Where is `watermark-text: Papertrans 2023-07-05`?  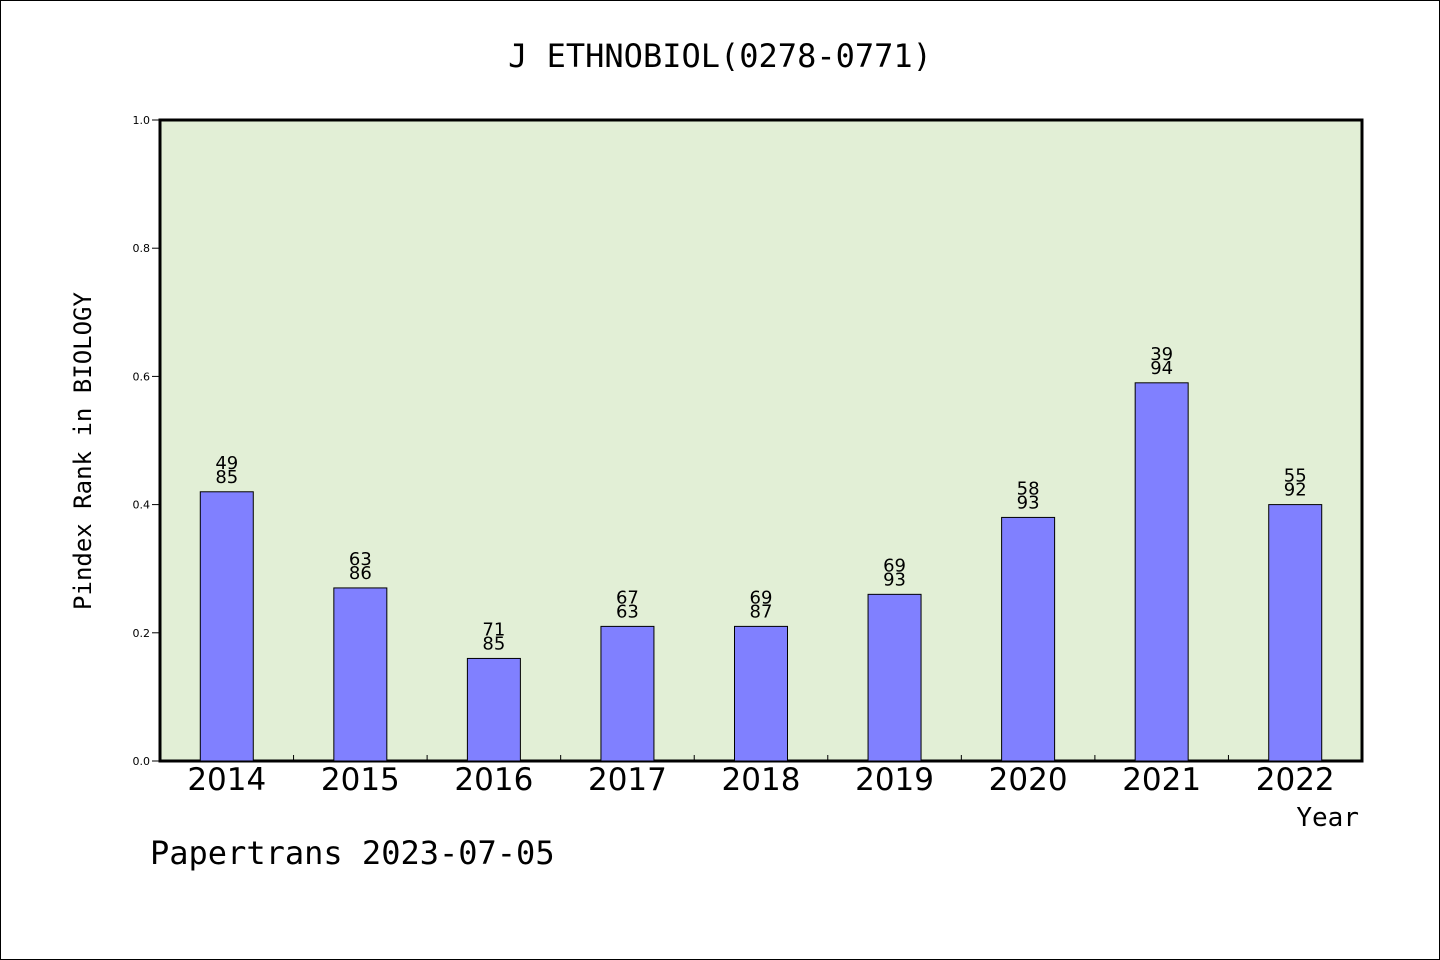 watermark-text: Papertrans 2023-07-05 is located at coordinates (352, 853).